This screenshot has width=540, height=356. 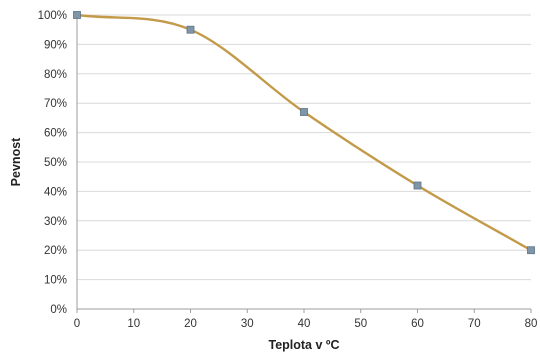 What do you see at coordinates (55, 104) in the screenshot?
I see `y-tick-label: 70%` at bounding box center [55, 104].